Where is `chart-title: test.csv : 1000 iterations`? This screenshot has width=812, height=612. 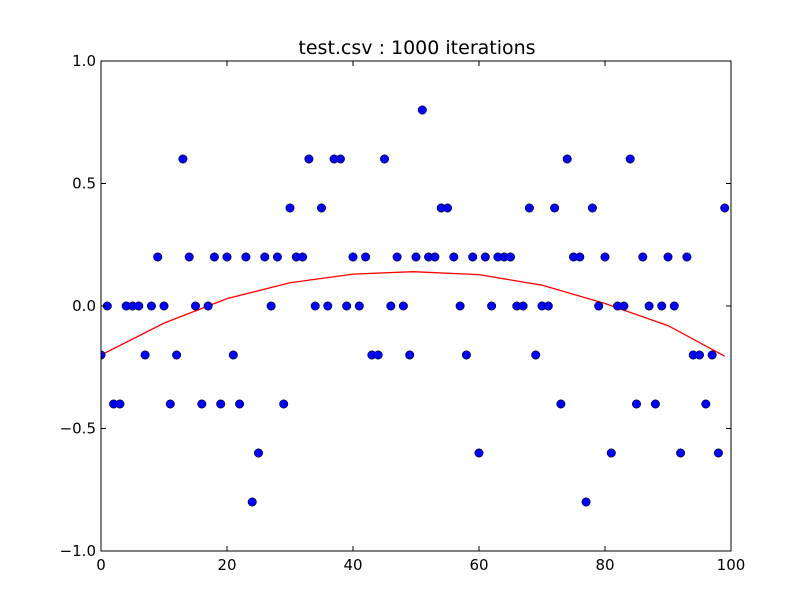 chart-title: test.csv : 1000 iterations is located at coordinates (416, 48).